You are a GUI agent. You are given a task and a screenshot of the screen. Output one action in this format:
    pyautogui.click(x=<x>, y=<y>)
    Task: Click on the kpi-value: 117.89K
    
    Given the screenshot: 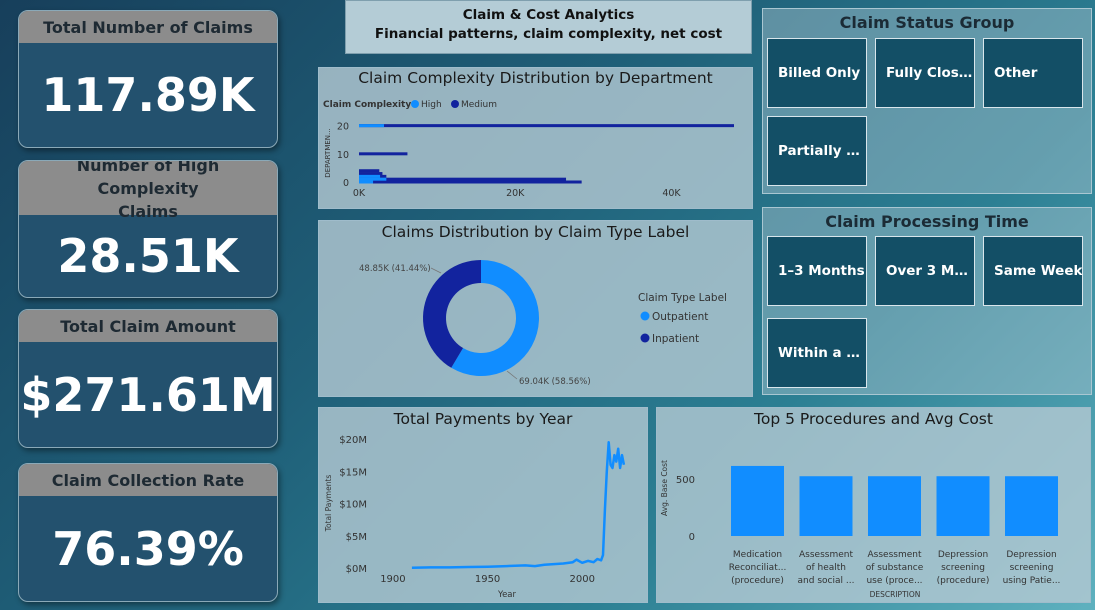 What is the action you would take?
    pyautogui.click(x=148, y=95)
    